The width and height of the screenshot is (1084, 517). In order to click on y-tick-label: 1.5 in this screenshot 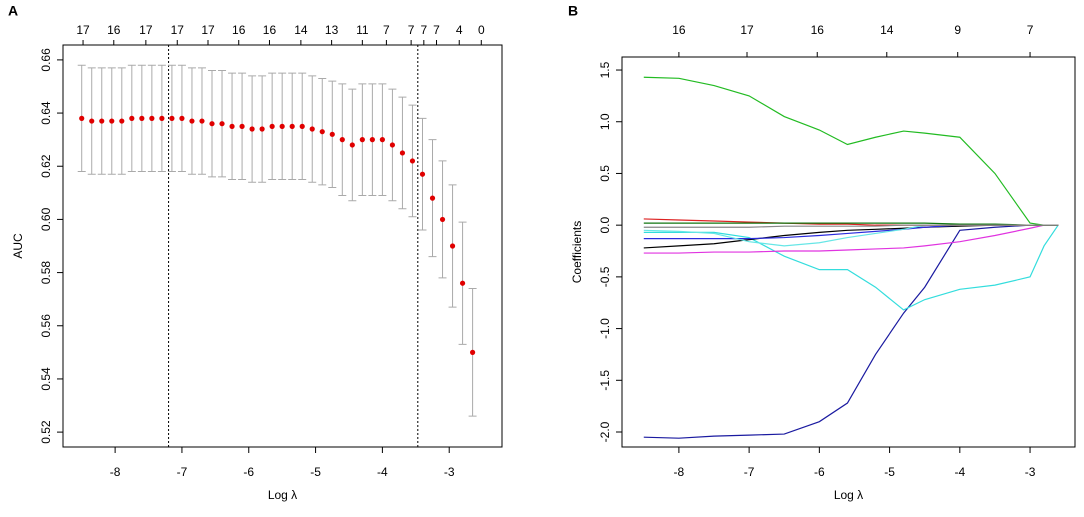, I will do `click(605, 69)`.